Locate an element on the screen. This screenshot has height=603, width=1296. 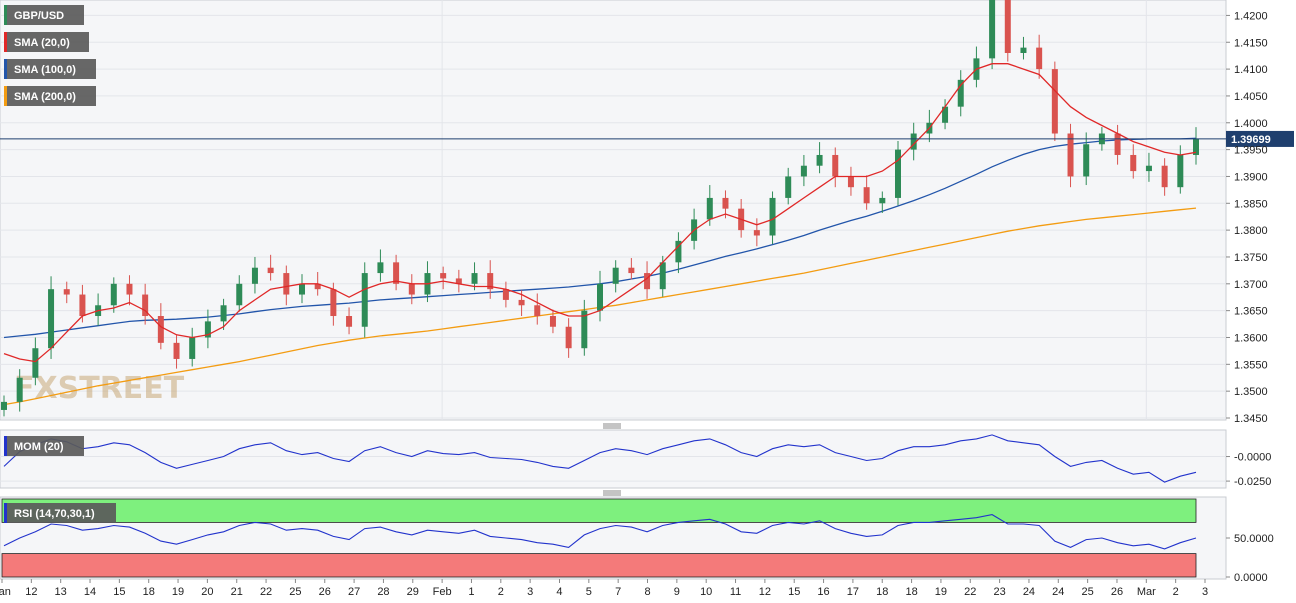
legend-label: RSI (14,70,30,1) is located at coordinates (54, 514).